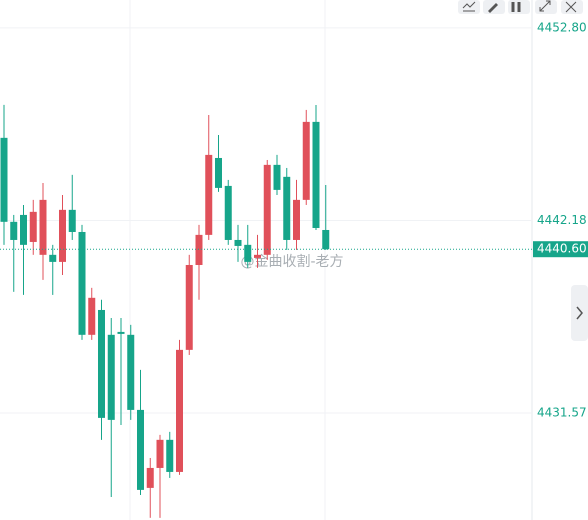 The width and height of the screenshot is (588, 520). I want to click on toolbar, so click(520, 7).